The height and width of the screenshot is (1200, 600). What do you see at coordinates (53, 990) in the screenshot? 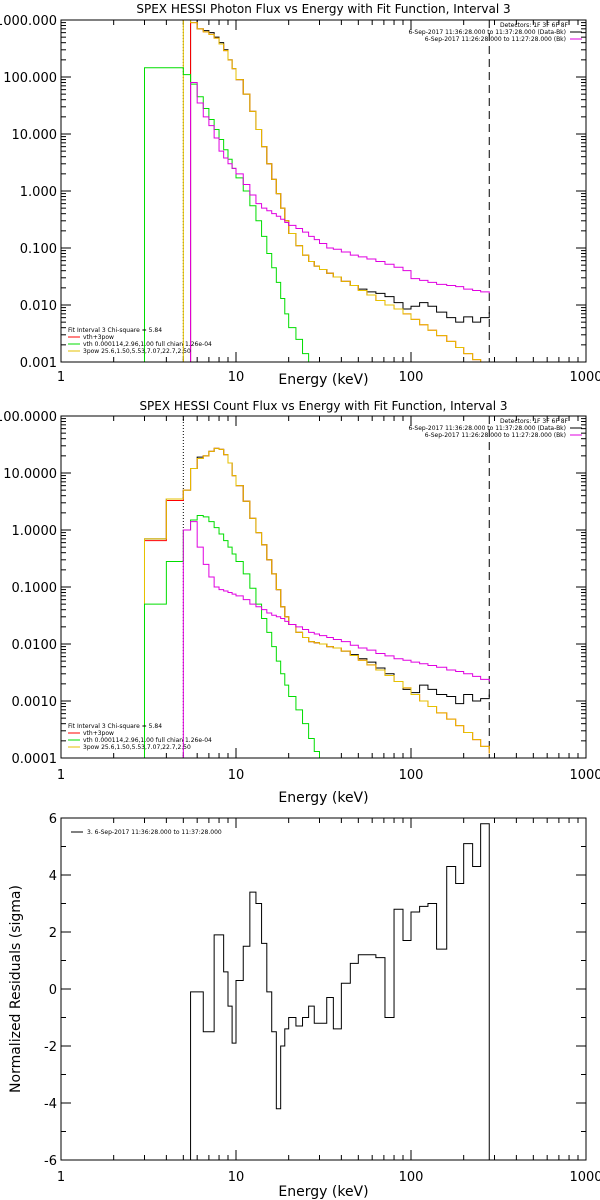
I see `y-tick-label: 0` at bounding box center [53, 990].